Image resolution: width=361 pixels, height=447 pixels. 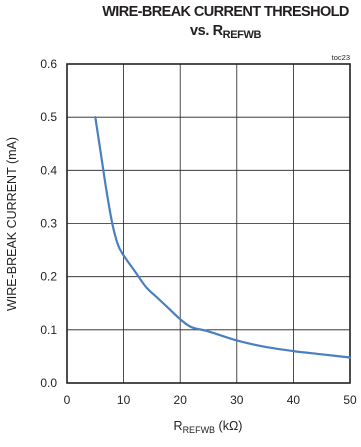 What do you see at coordinates (242, 35) in the screenshot?
I see `chart-subtitle-subscript: REFWB` at bounding box center [242, 35].